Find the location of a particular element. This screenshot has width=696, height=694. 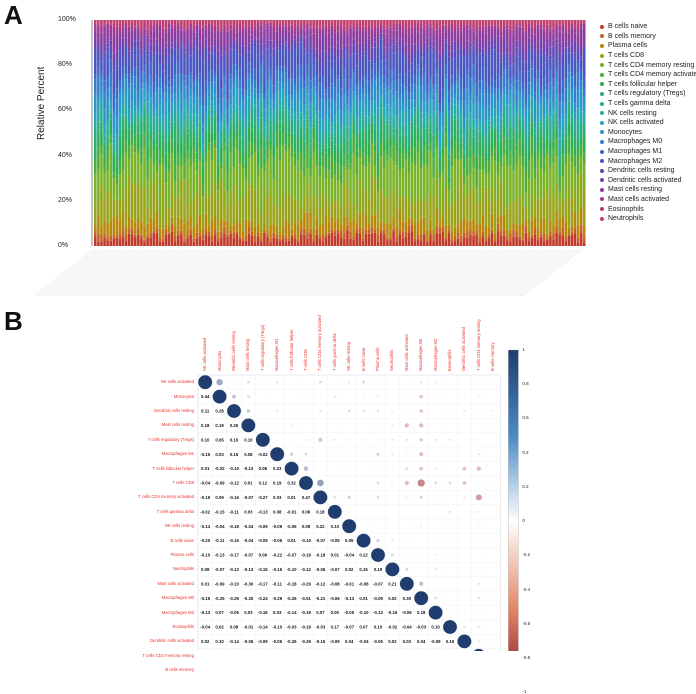

correlation-value: -0.51 is located at coordinates (306, 598).